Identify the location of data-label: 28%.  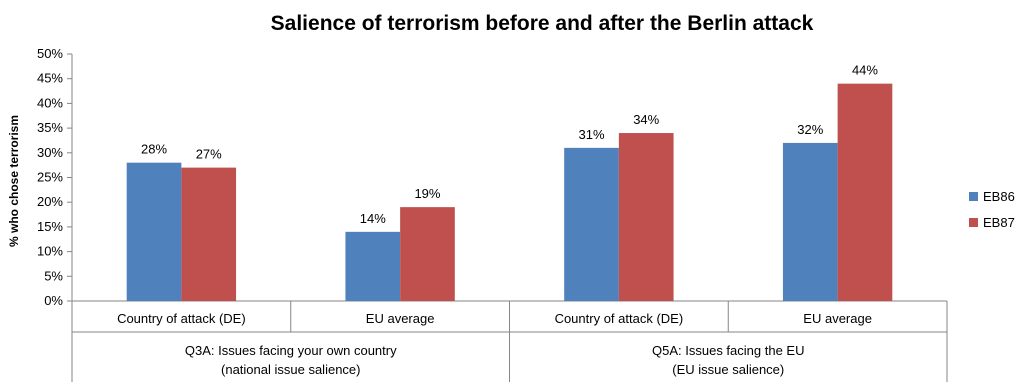
(154, 149).